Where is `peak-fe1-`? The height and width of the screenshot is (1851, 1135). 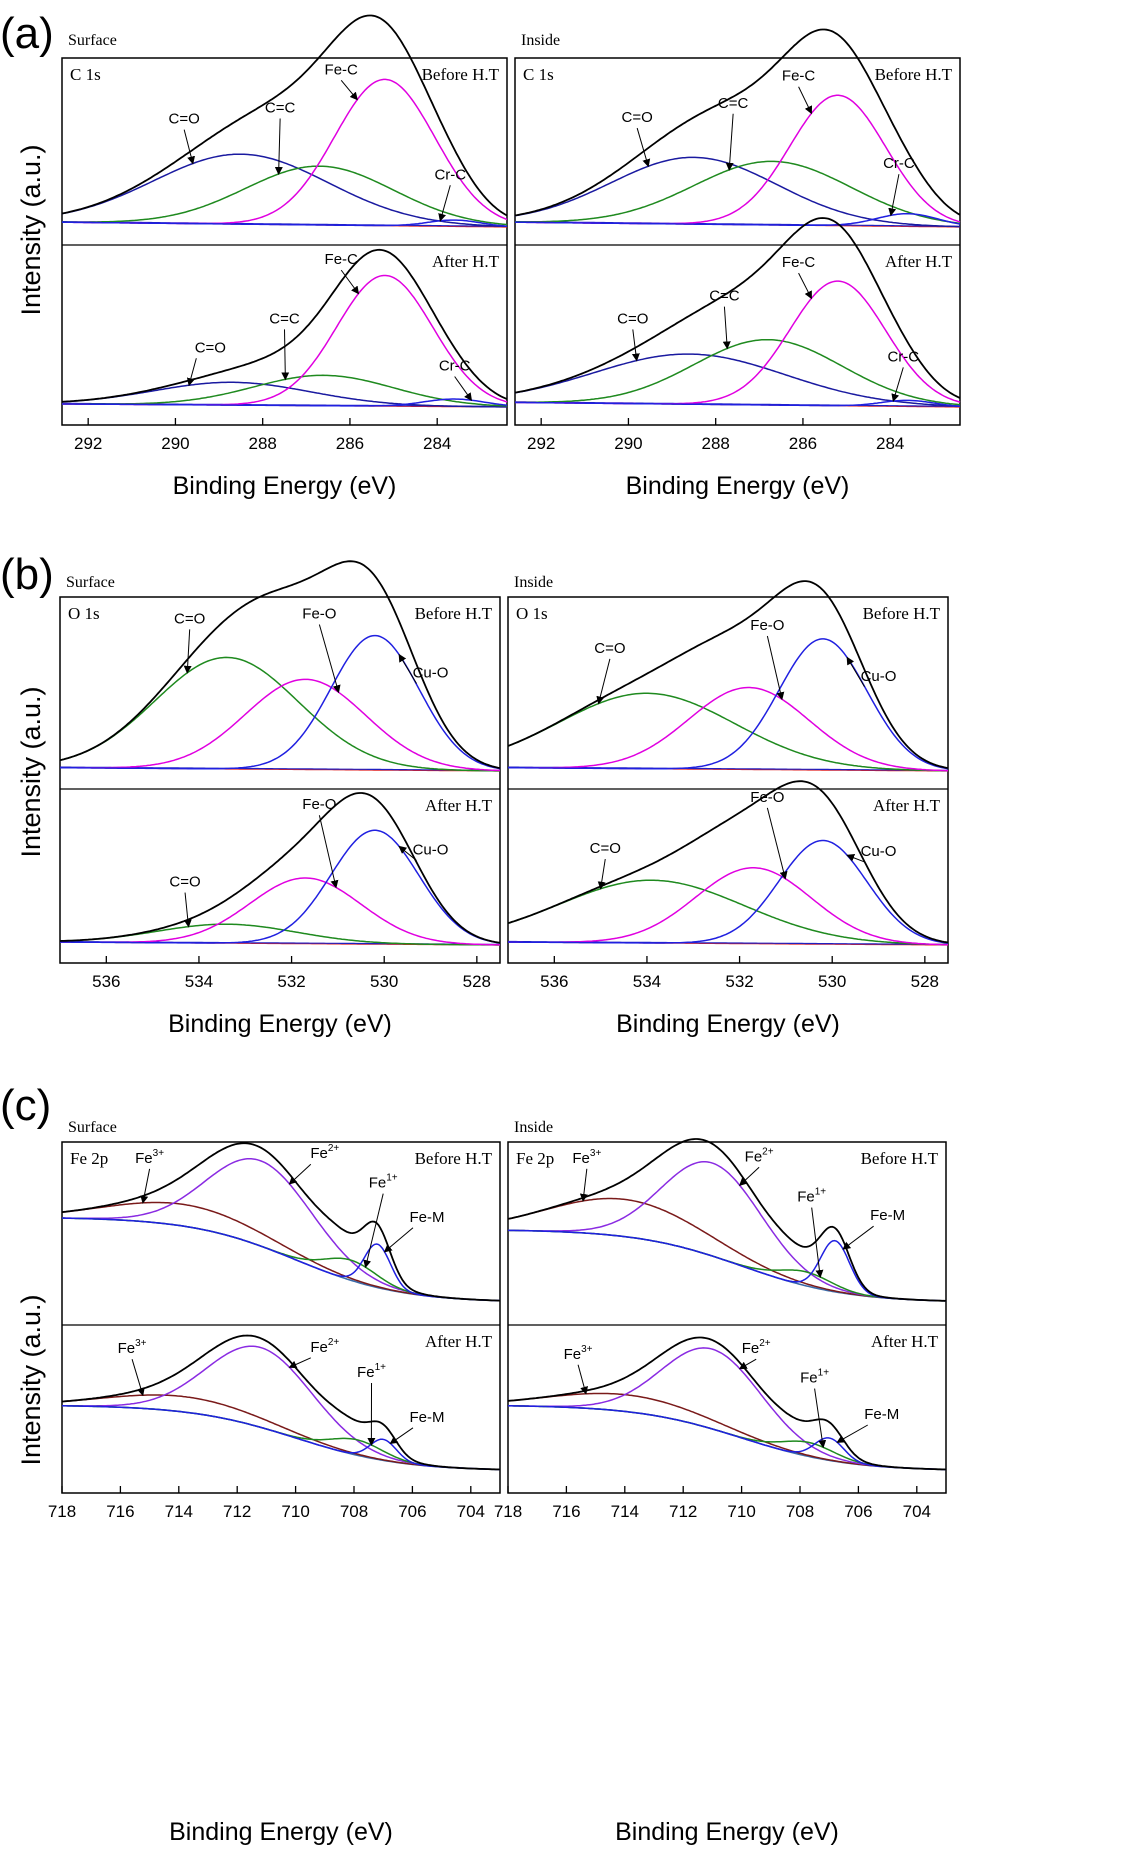
peak-fe1- is located at coordinates (281, 1259).